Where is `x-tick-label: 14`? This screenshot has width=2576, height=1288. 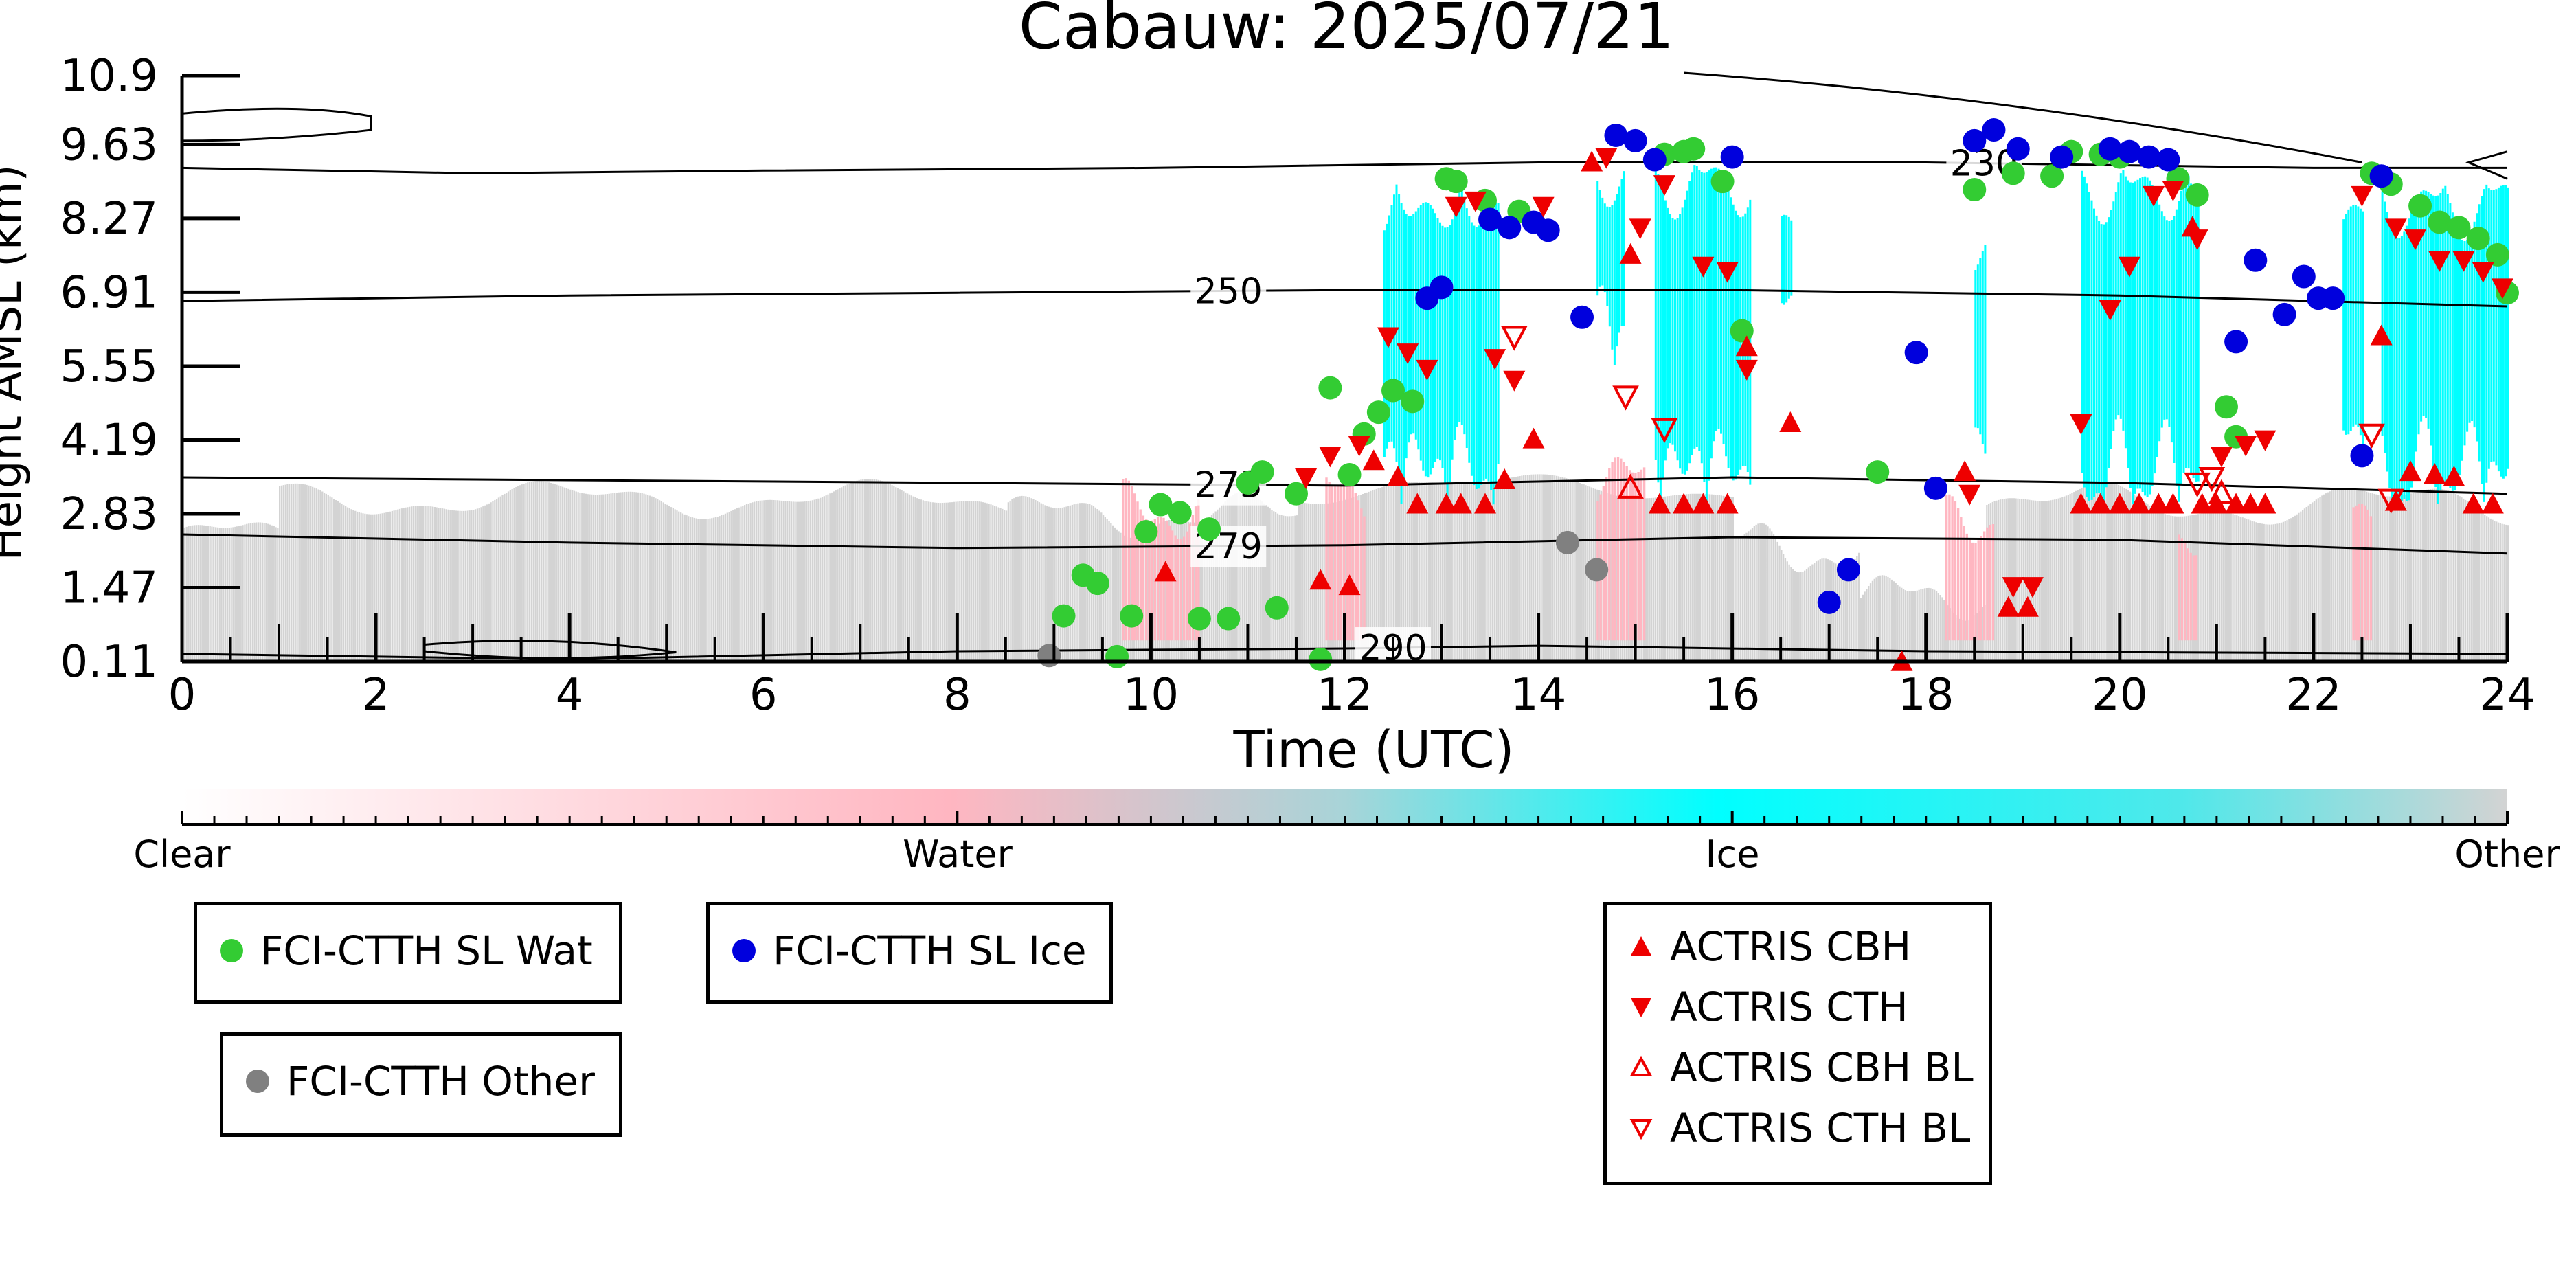 x-tick-label: 14 is located at coordinates (1538, 695).